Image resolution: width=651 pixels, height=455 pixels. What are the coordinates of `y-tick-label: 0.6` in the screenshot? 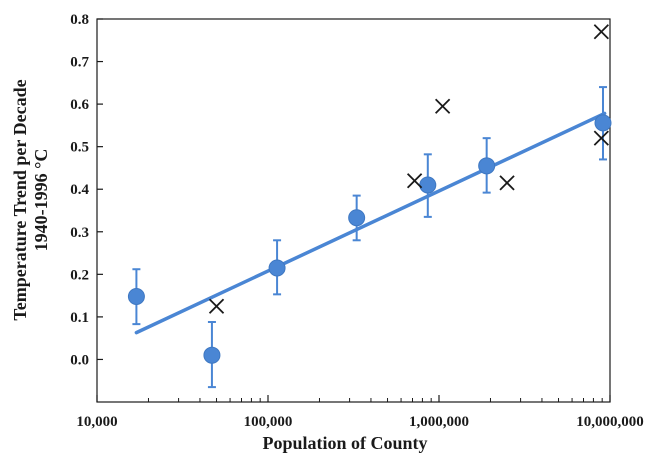 It's located at (79, 105).